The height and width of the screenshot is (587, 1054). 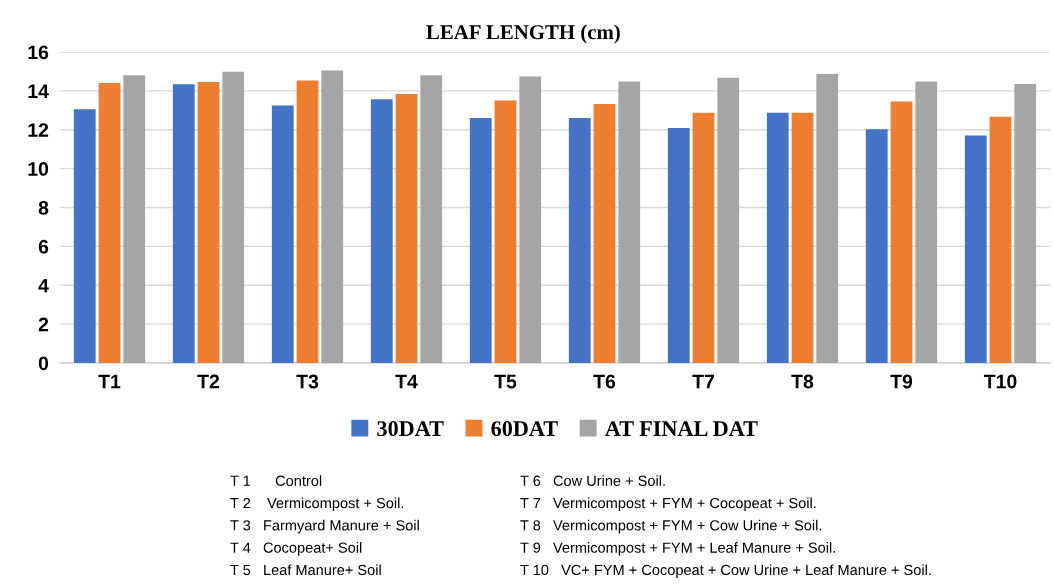 I want to click on text: T 1 Control, so click(x=276, y=480).